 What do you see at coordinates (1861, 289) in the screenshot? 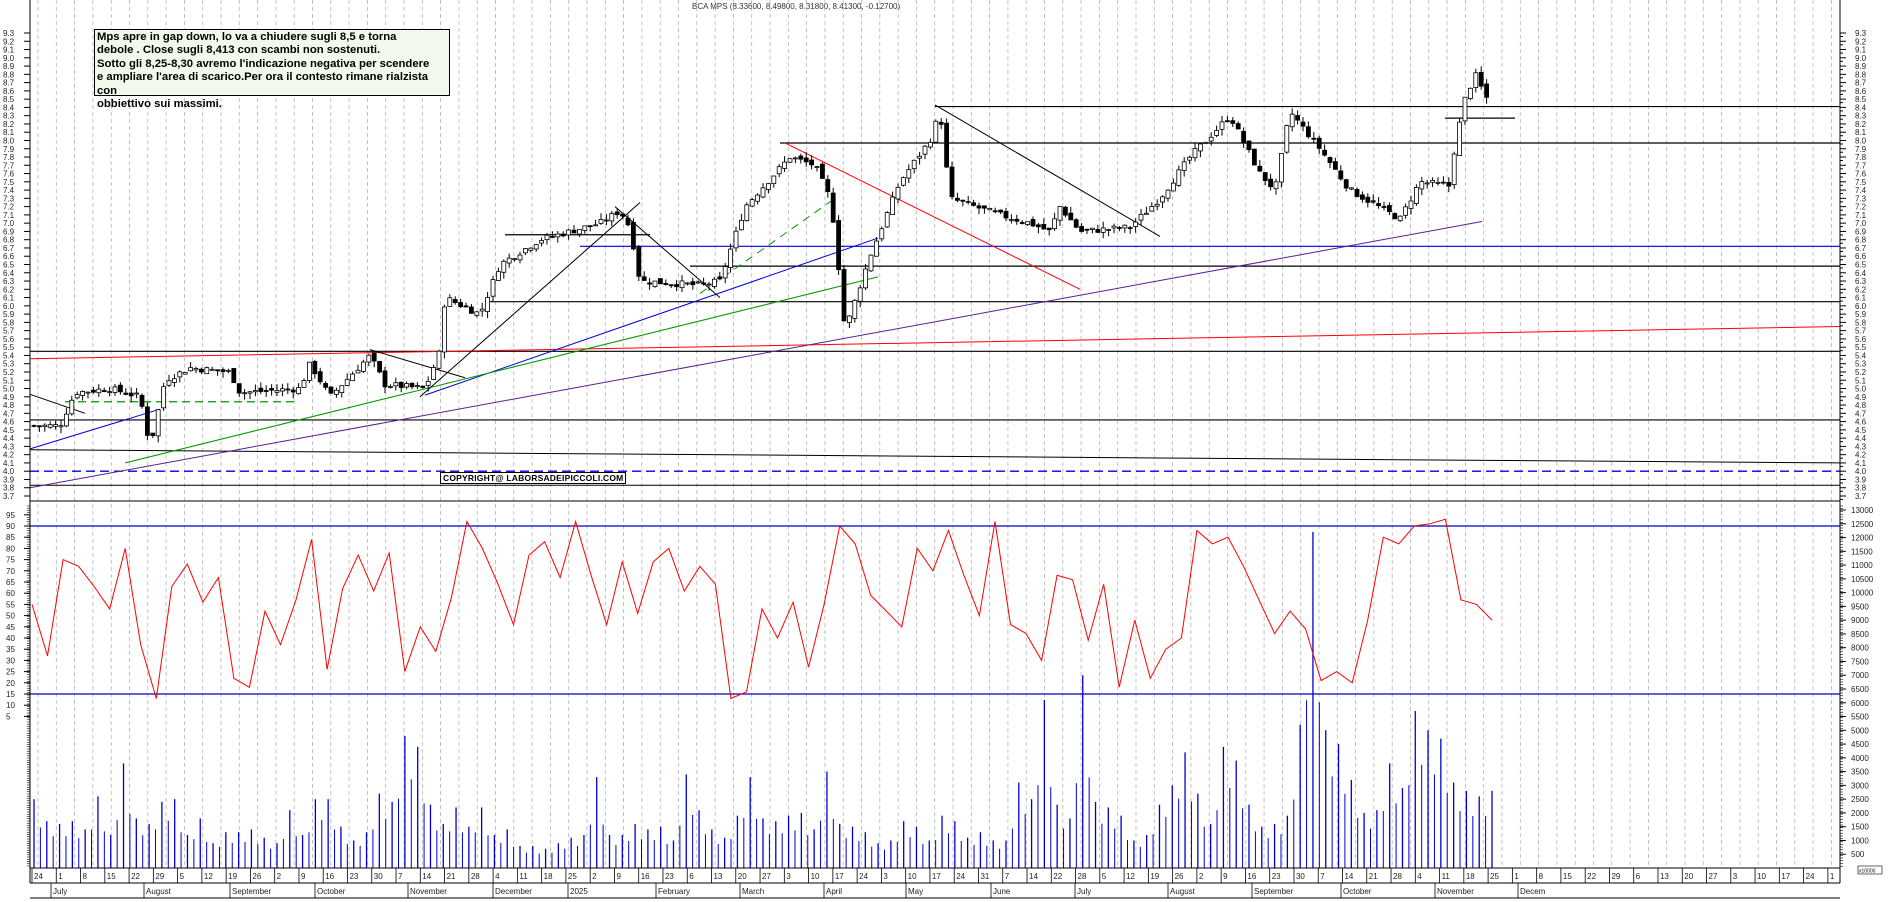
I see `svg-text: 6.2` at bounding box center [1861, 289].